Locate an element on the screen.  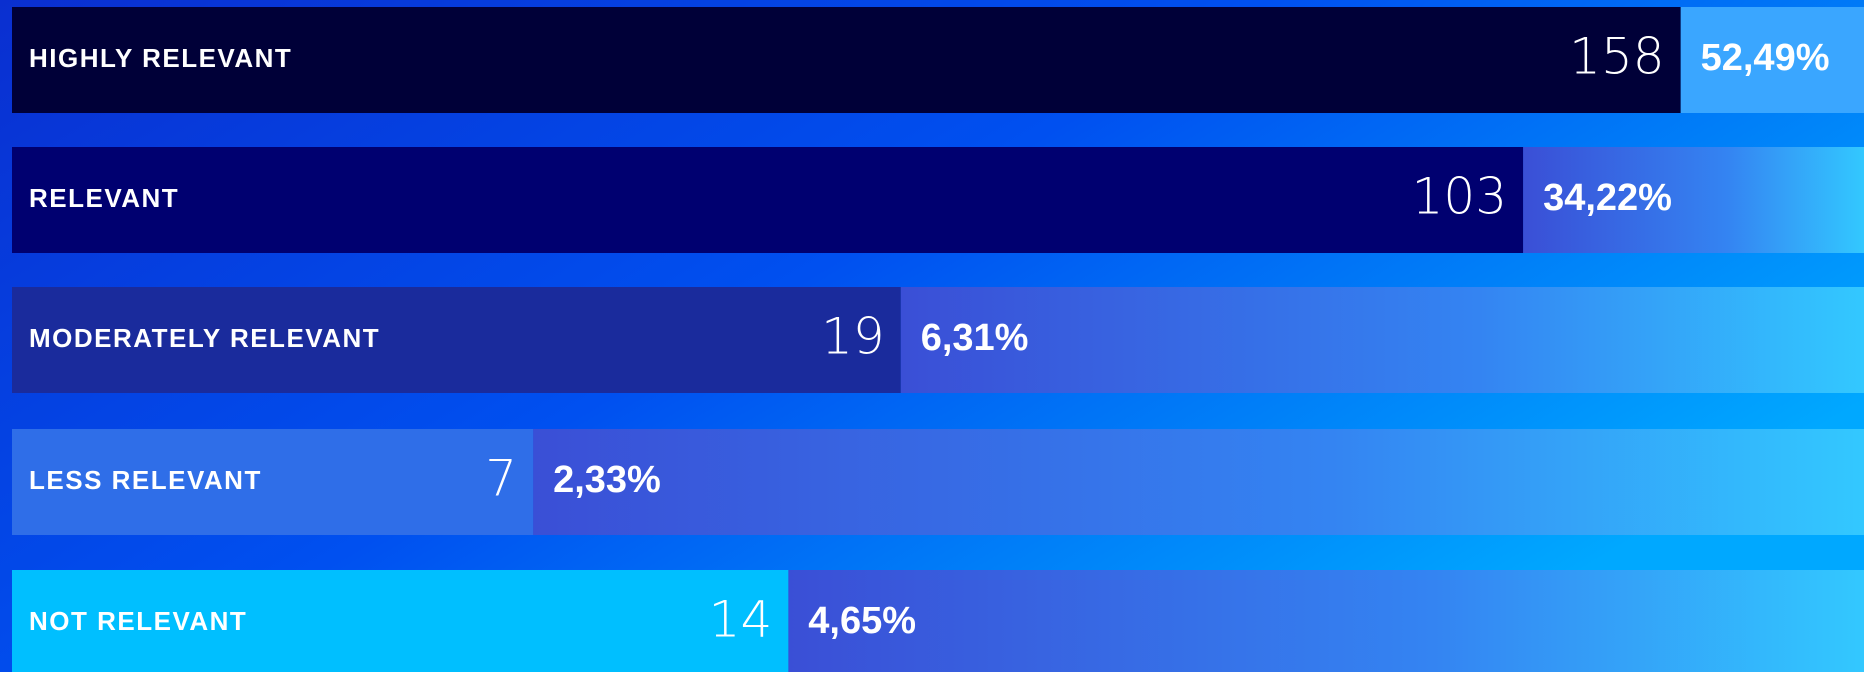
count-label: 14 is located at coordinates (741, 620).